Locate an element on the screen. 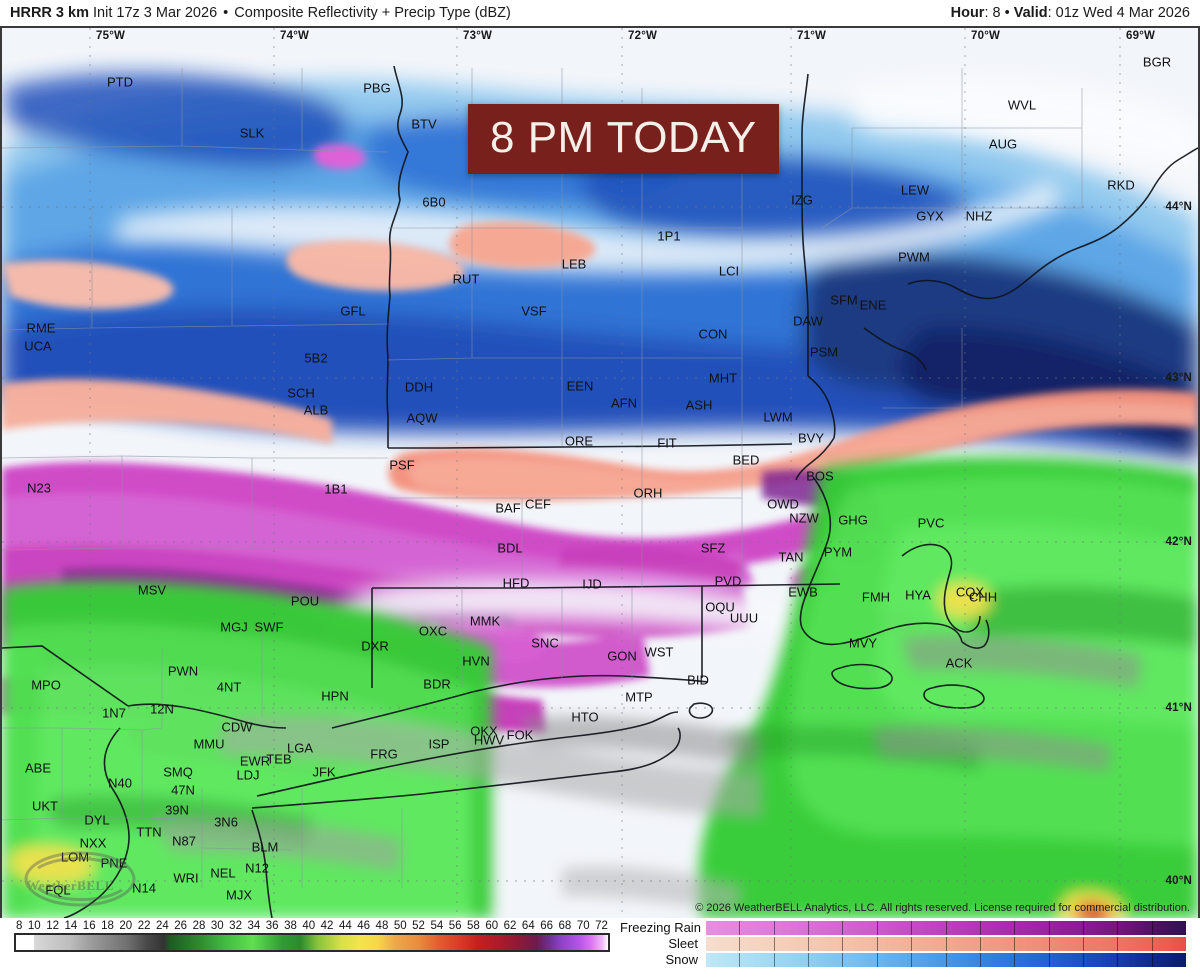 This screenshot has height=977, width=1200. reflectivity-tick: 56 is located at coordinates (455, 926).